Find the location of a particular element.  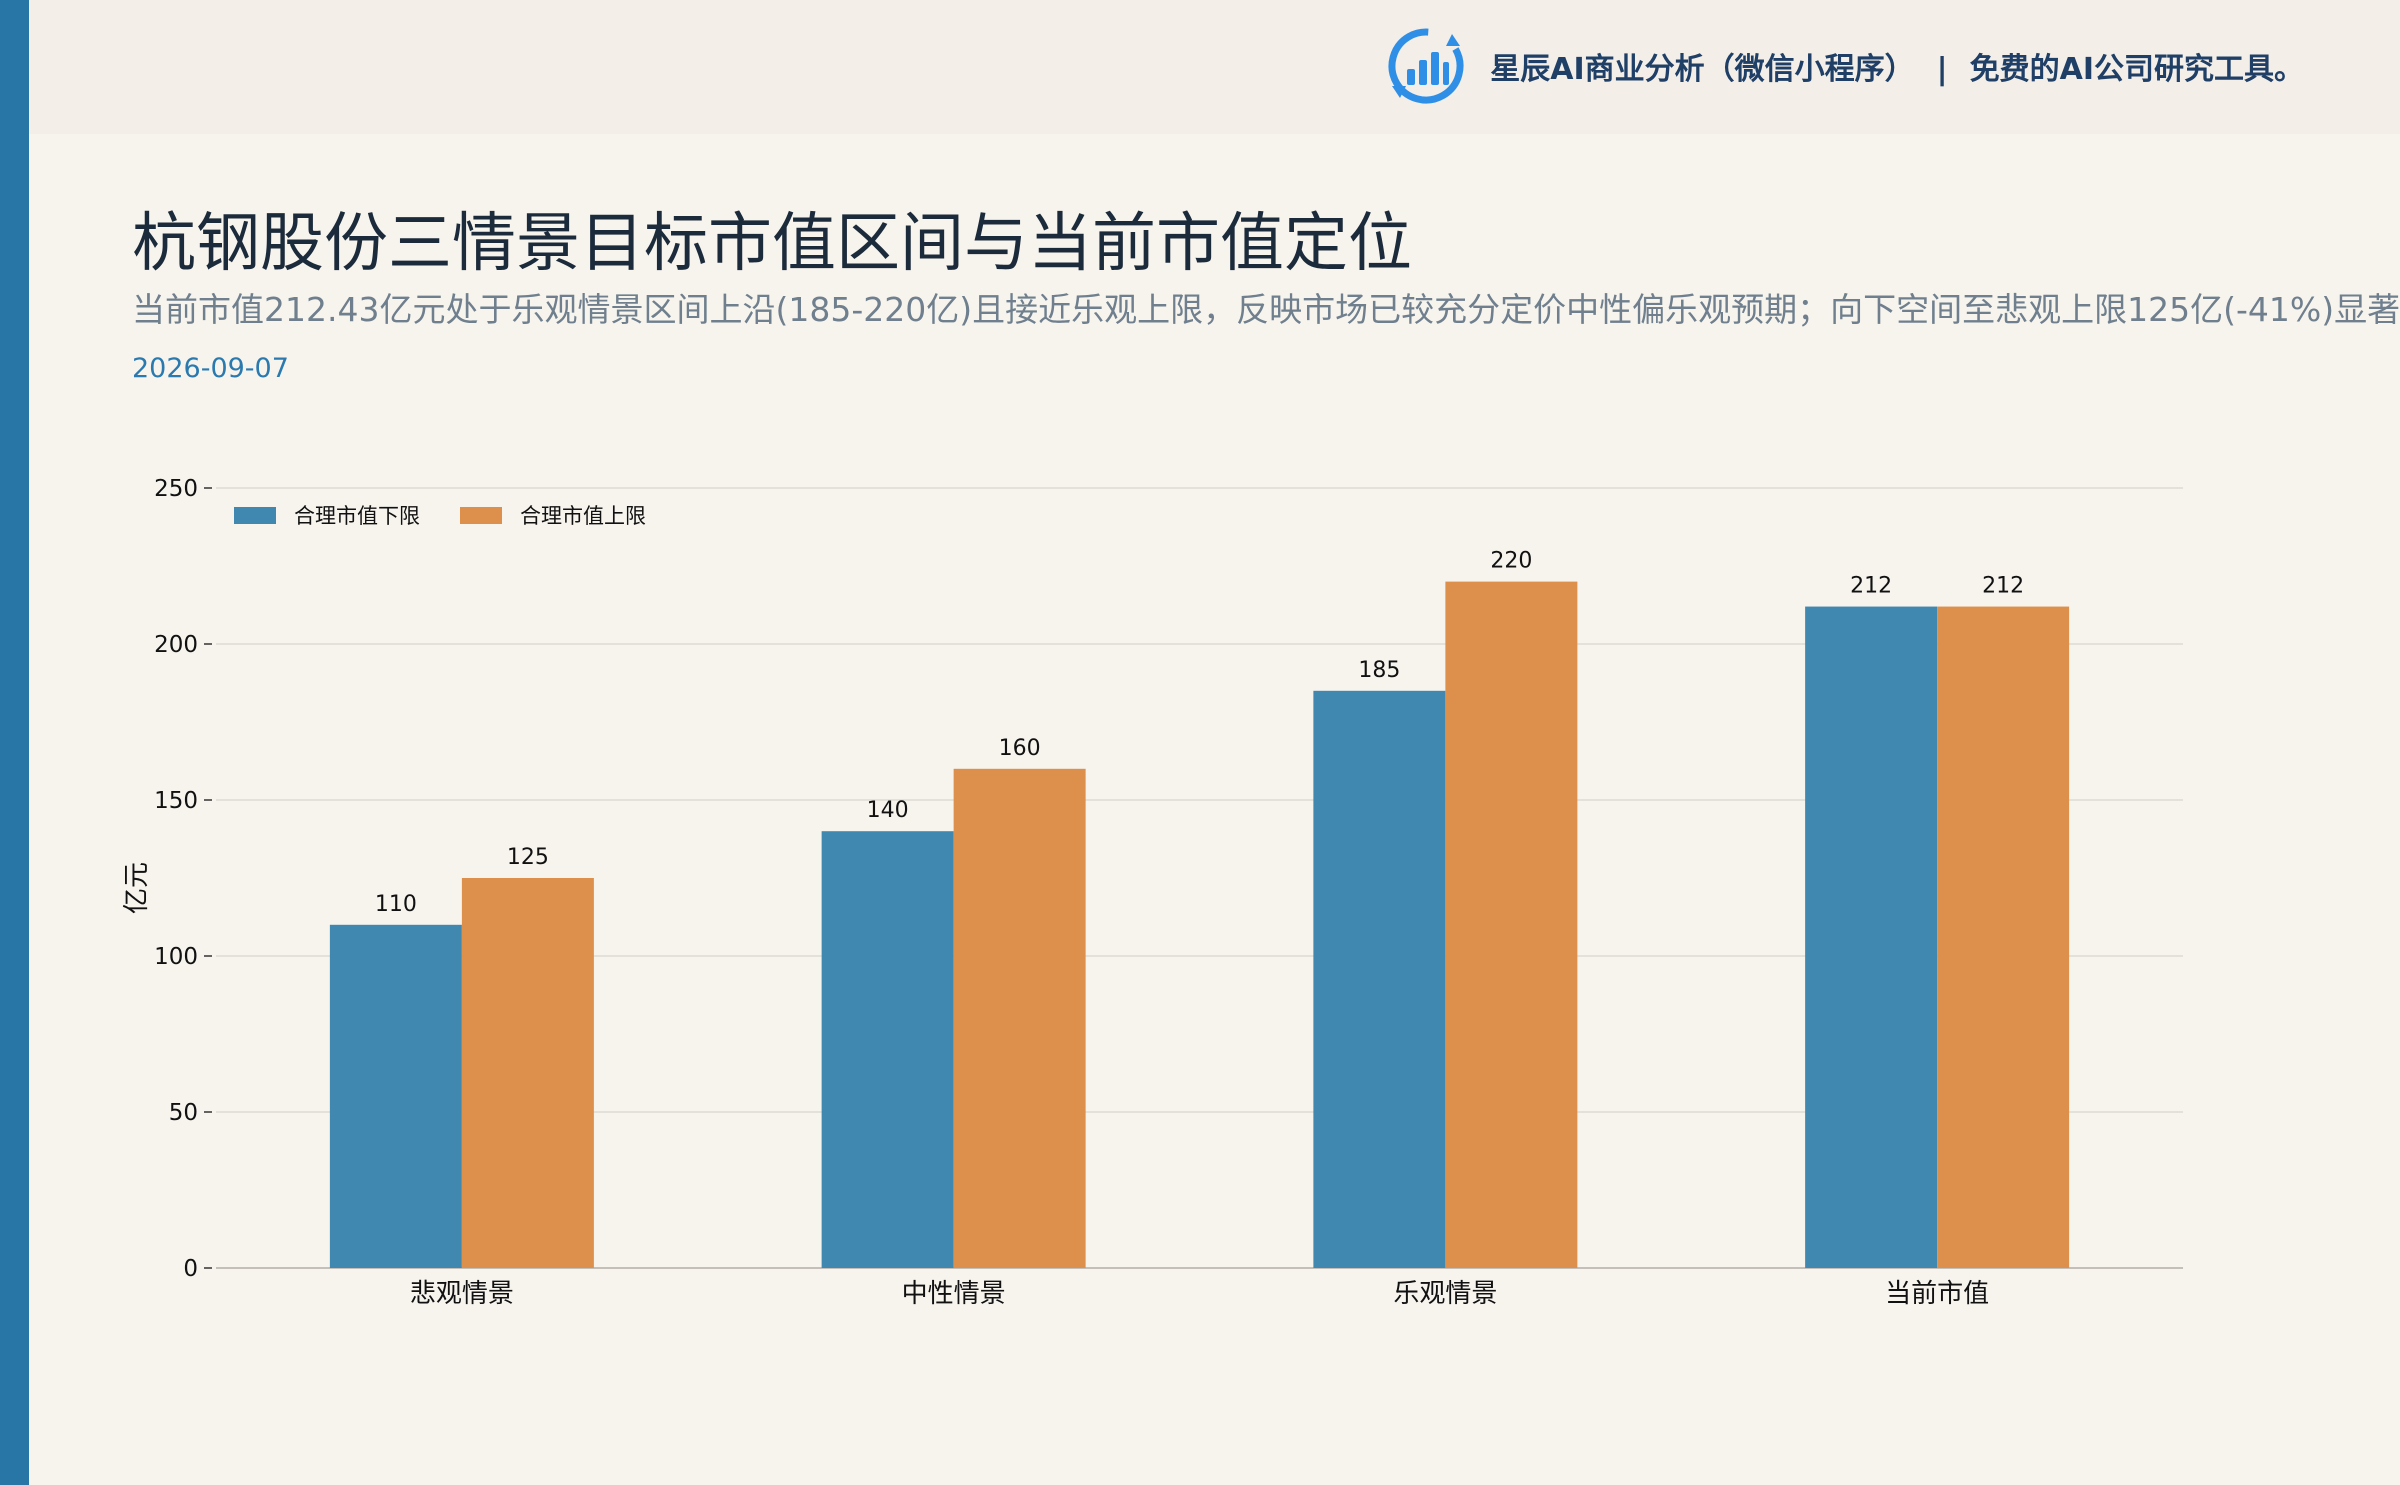

brand-tagline: 免费的AI公司研究工具。 is located at coordinates (2136, 69).